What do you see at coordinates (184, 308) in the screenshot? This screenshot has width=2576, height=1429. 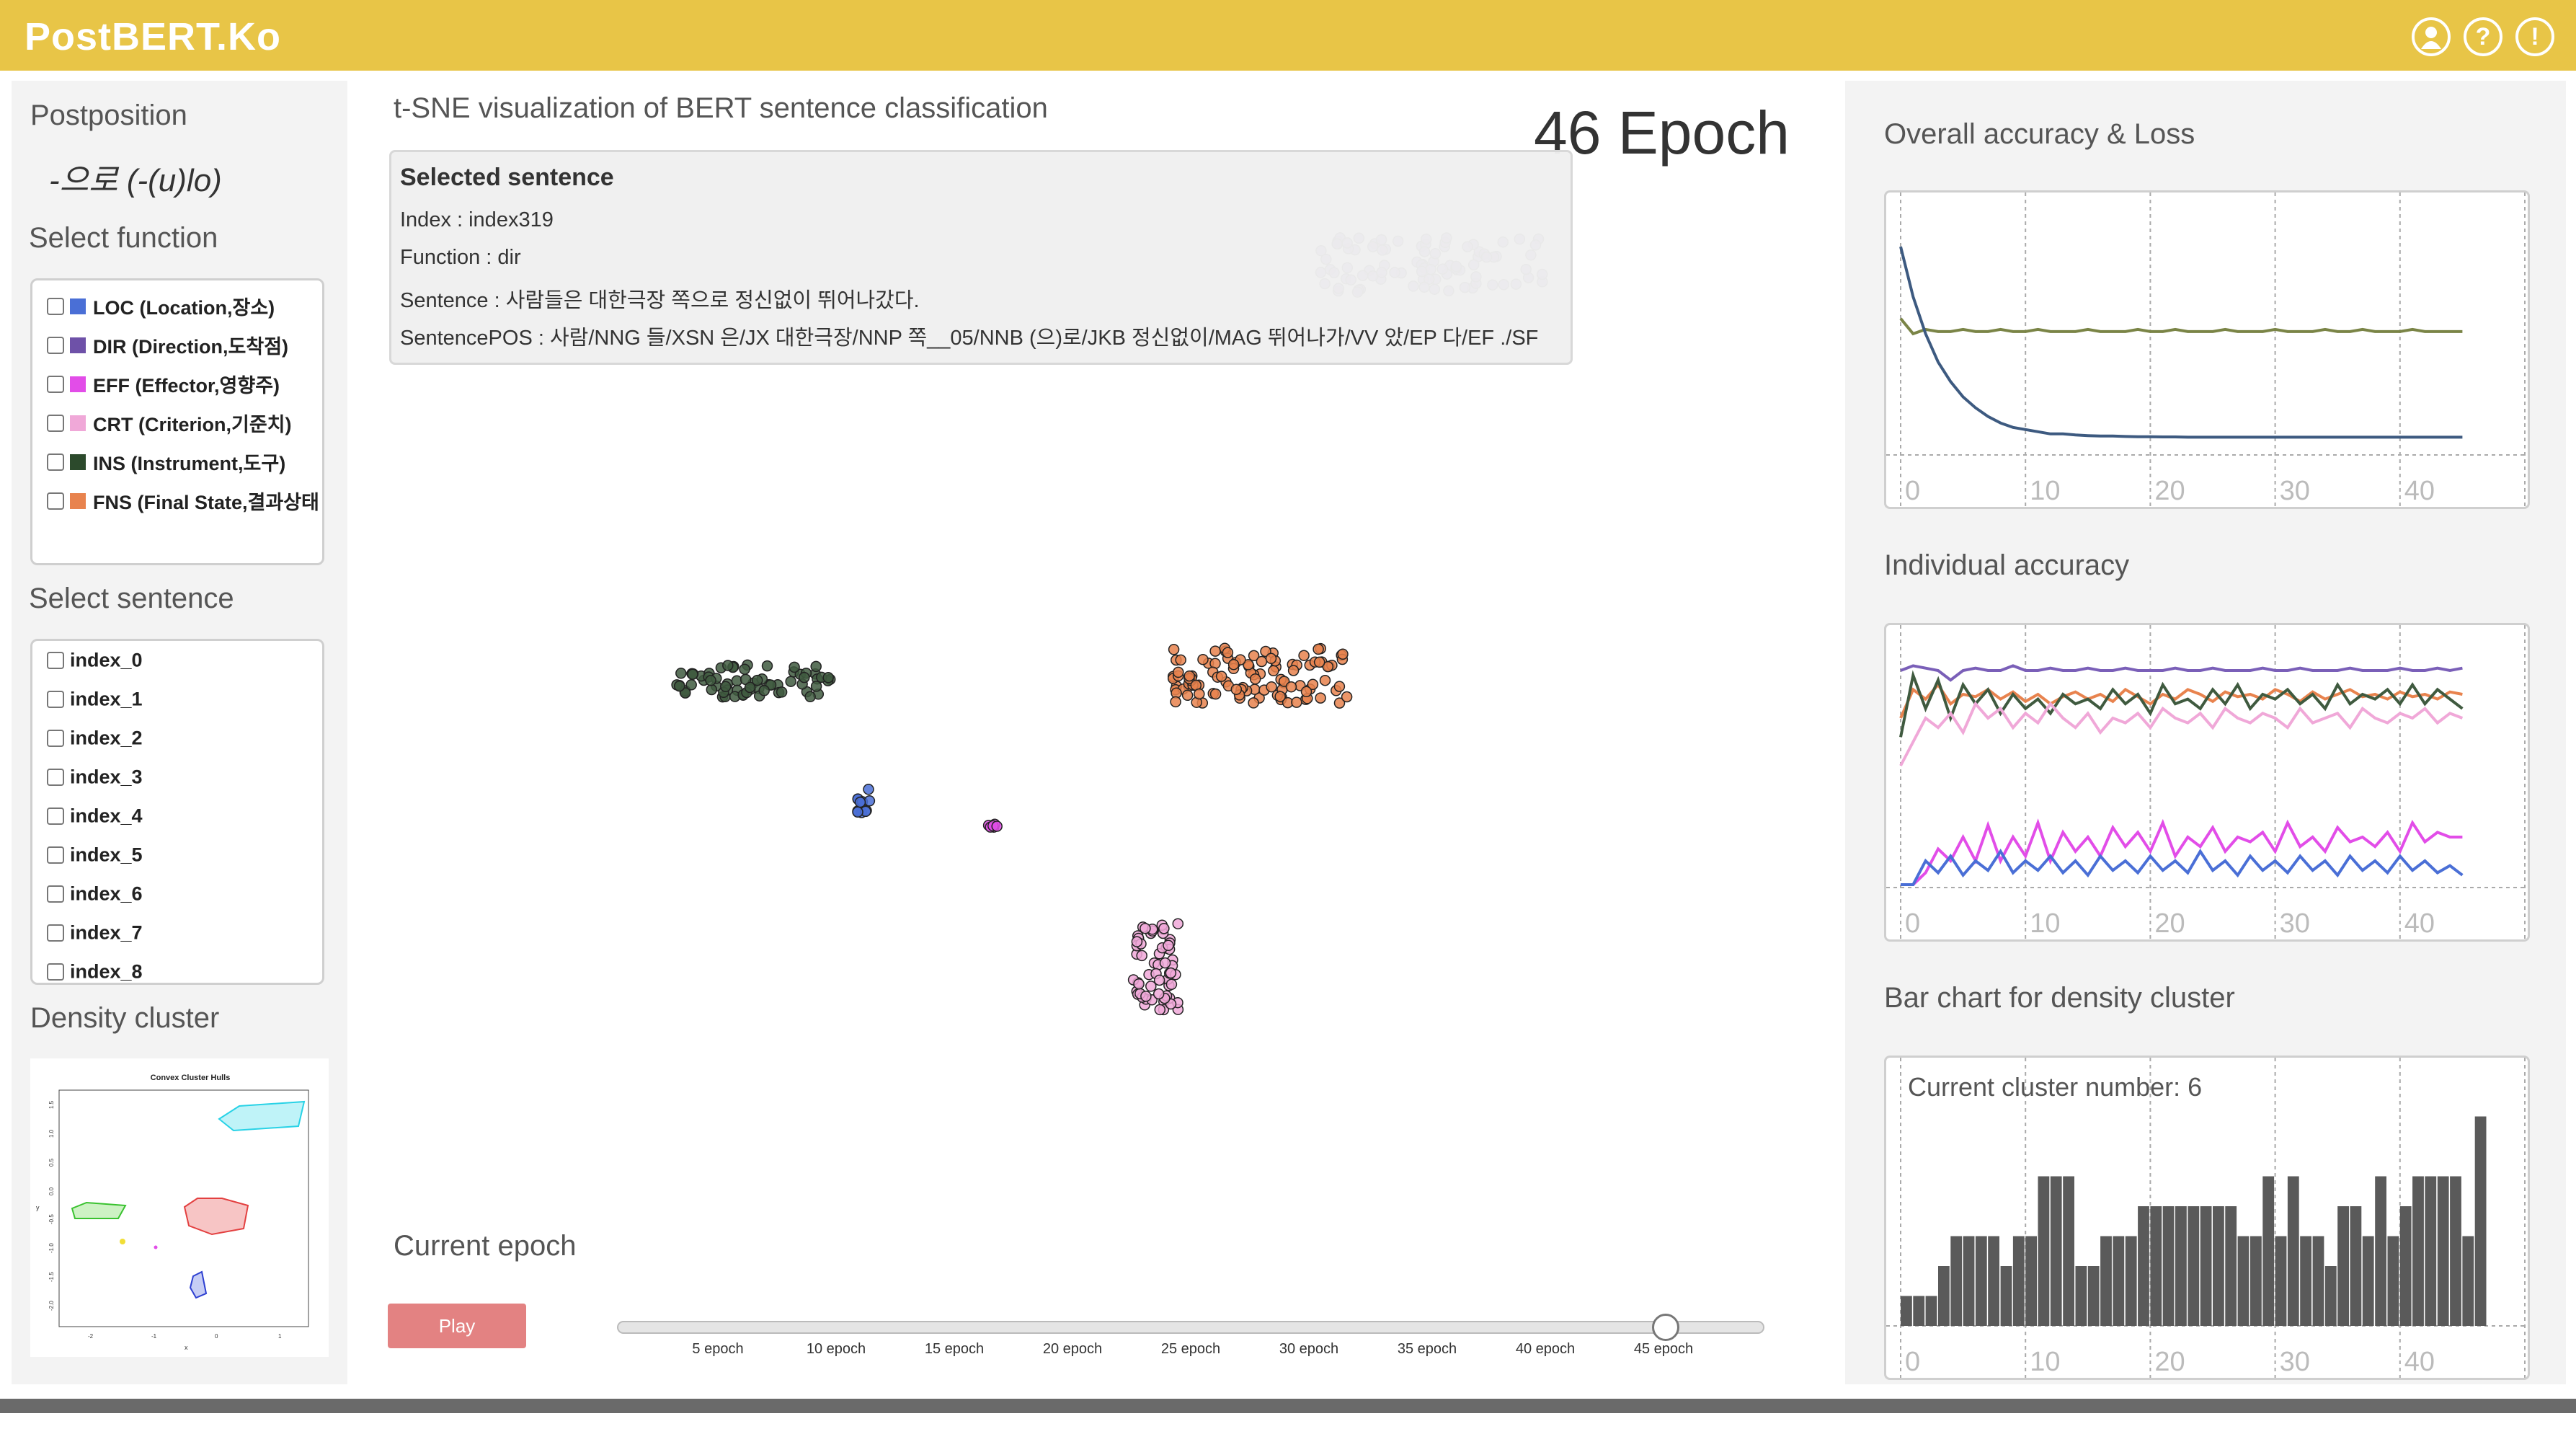 I see `function-label: LOC (Location,장소)` at bounding box center [184, 308].